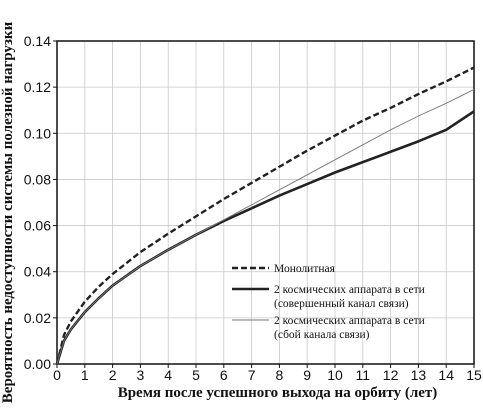 The width and height of the screenshot is (483, 412). What do you see at coordinates (349, 290) in the screenshot?
I see `legend-label-2: 2 космических аппарата в сети` at bounding box center [349, 290].